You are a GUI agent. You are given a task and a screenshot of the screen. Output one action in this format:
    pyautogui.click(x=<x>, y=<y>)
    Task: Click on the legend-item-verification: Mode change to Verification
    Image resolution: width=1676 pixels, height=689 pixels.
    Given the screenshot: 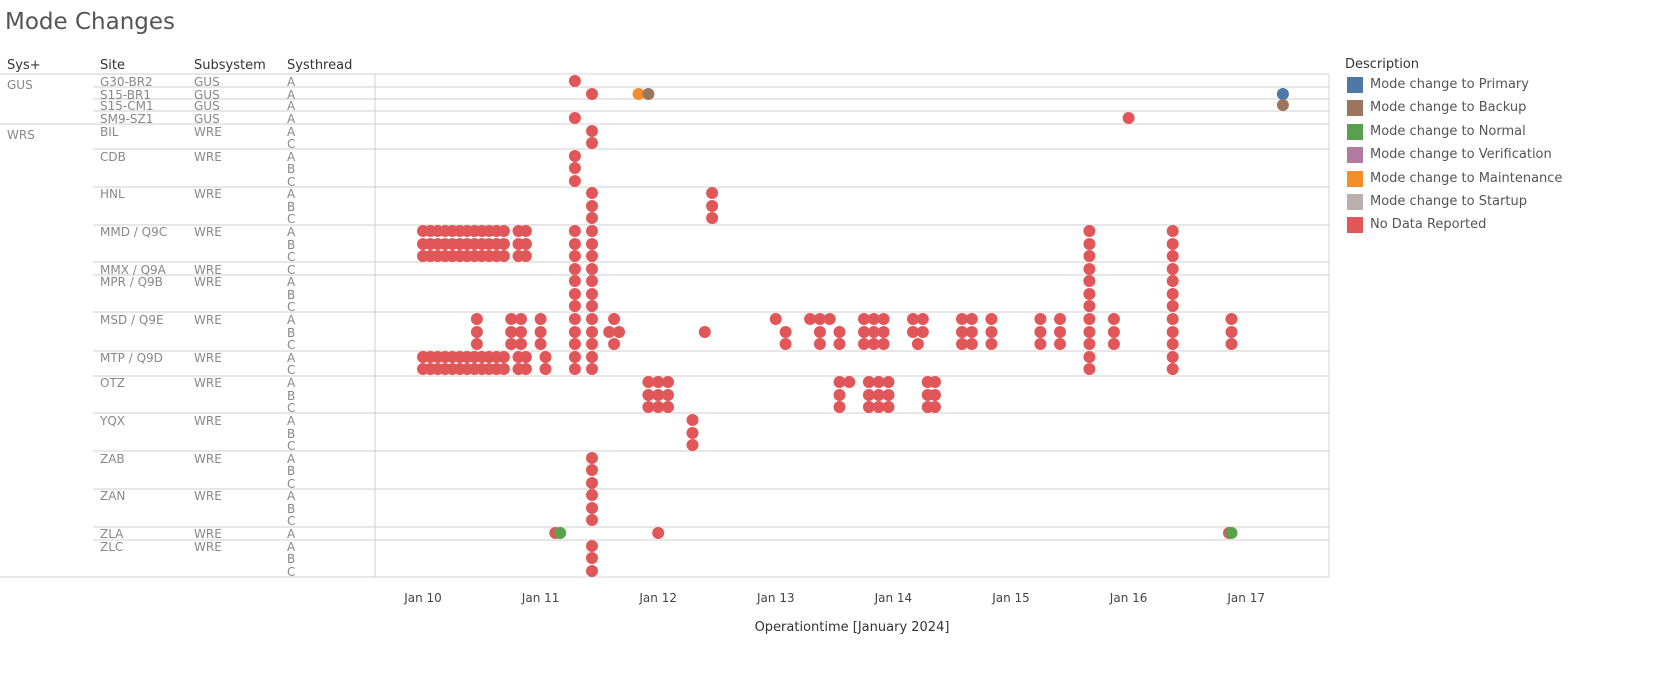 What is the action you would take?
    pyautogui.click(x=1449, y=154)
    